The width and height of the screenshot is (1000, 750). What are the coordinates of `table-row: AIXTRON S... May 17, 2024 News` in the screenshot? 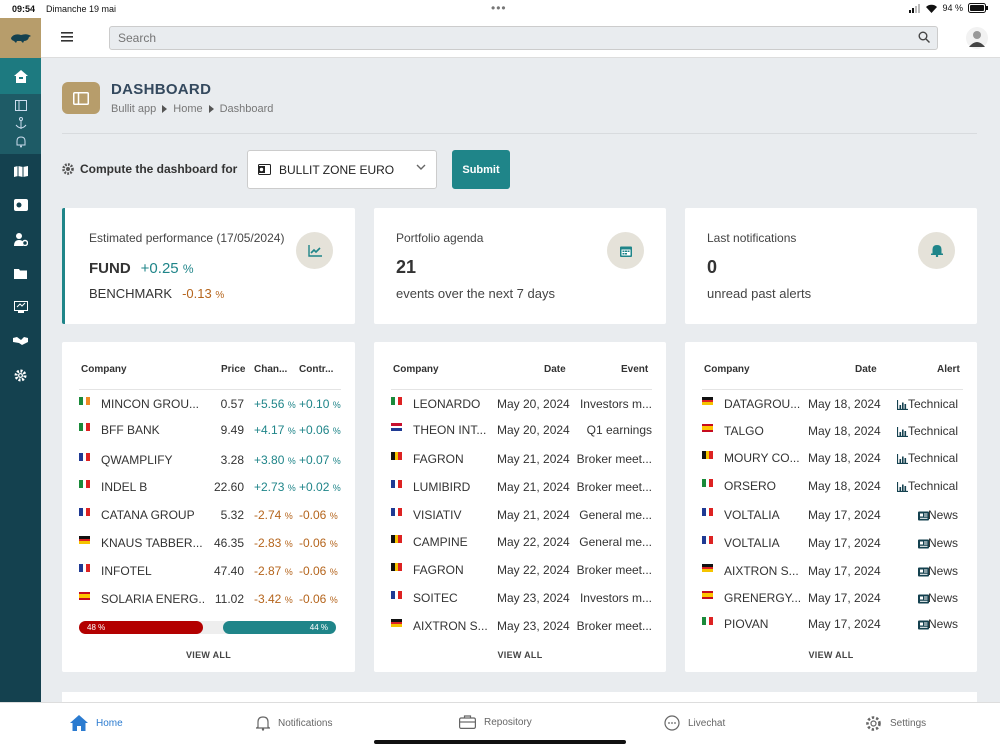 It's located at (832, 572).